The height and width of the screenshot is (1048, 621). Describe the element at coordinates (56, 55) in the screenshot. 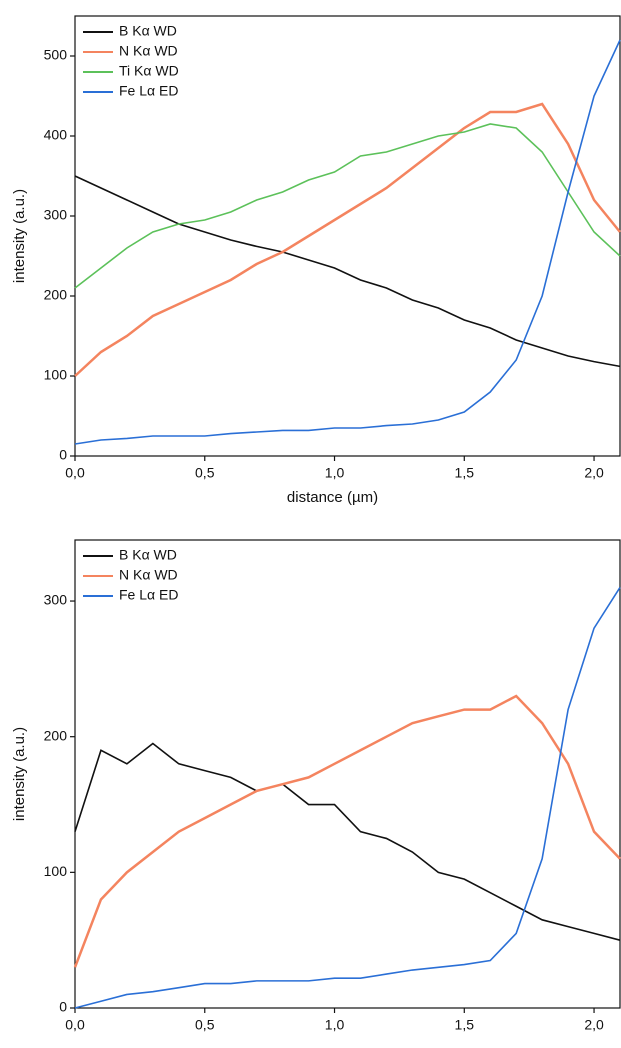

I see `y-tick-label: 500` at that location.